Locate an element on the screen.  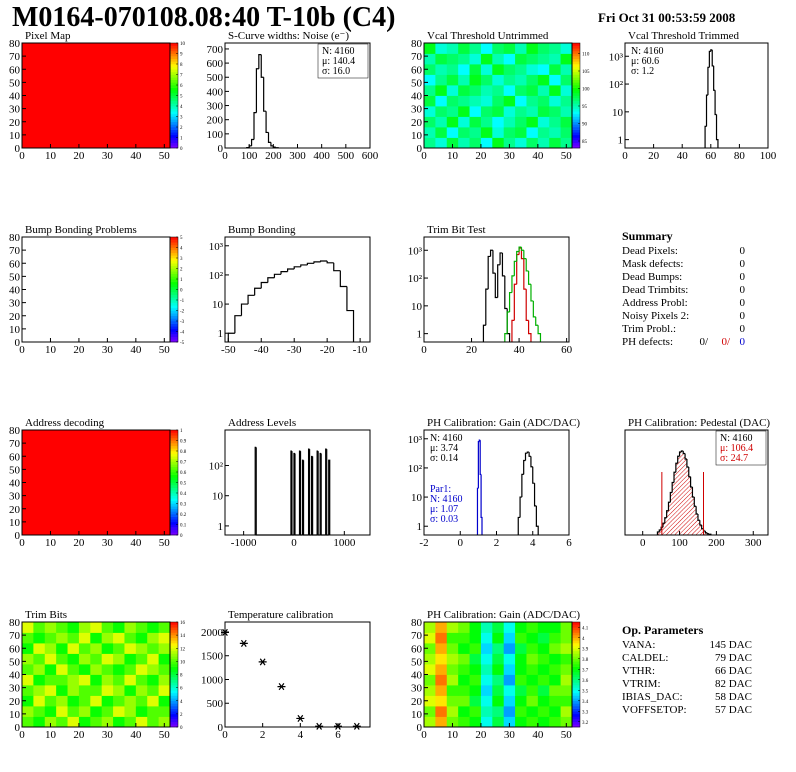
y-tick-label: 500 is located at coordinates (215, 704).